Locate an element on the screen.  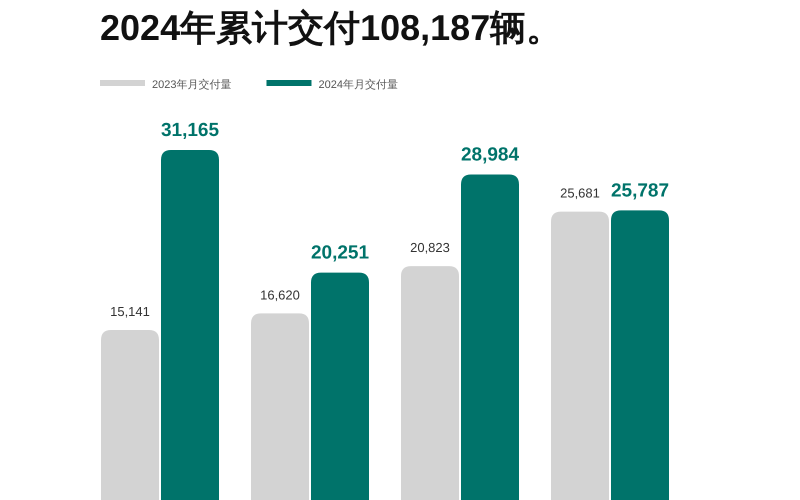
legend-item: 2023年月交付量 is located at coordinates (166, 85).